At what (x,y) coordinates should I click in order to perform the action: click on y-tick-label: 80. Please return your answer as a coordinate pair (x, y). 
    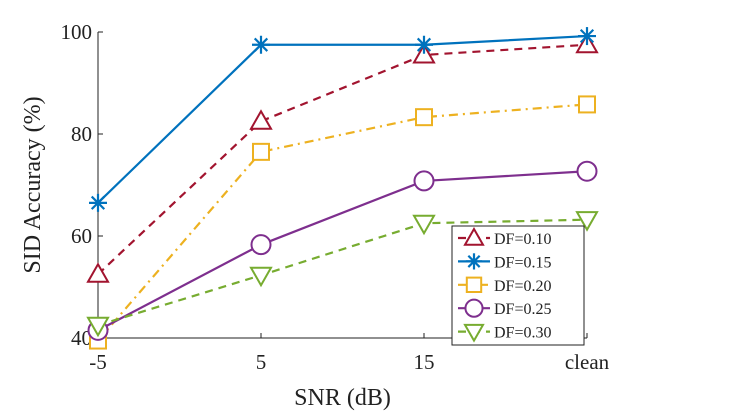
    Looking at the image, I should click on (81, 134).